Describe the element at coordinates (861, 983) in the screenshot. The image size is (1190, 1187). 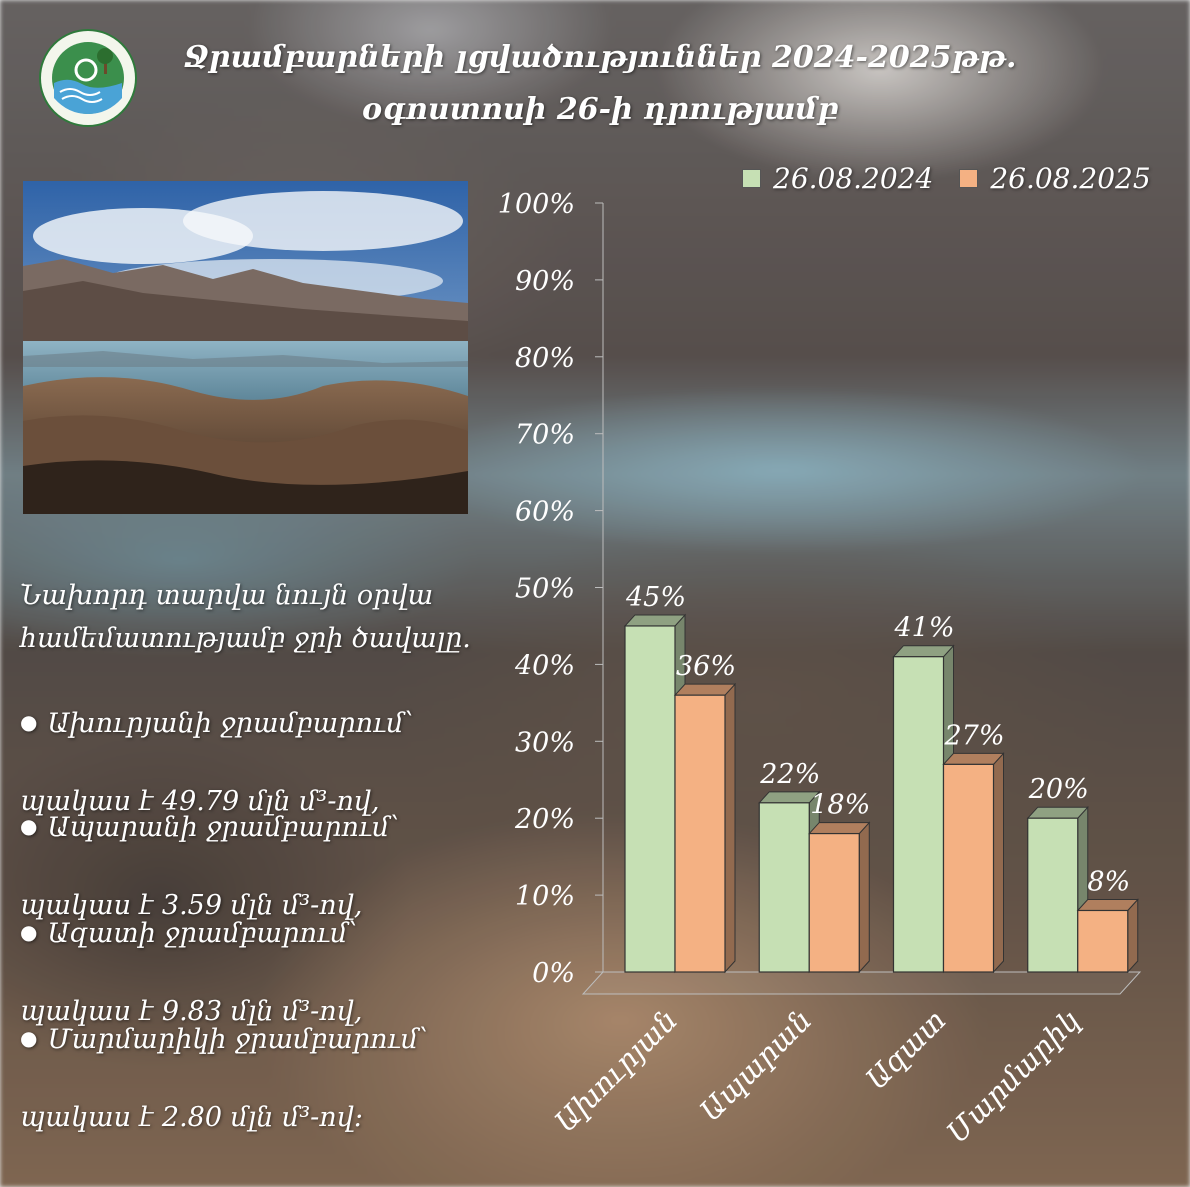
I see `chart-floor` at that location.